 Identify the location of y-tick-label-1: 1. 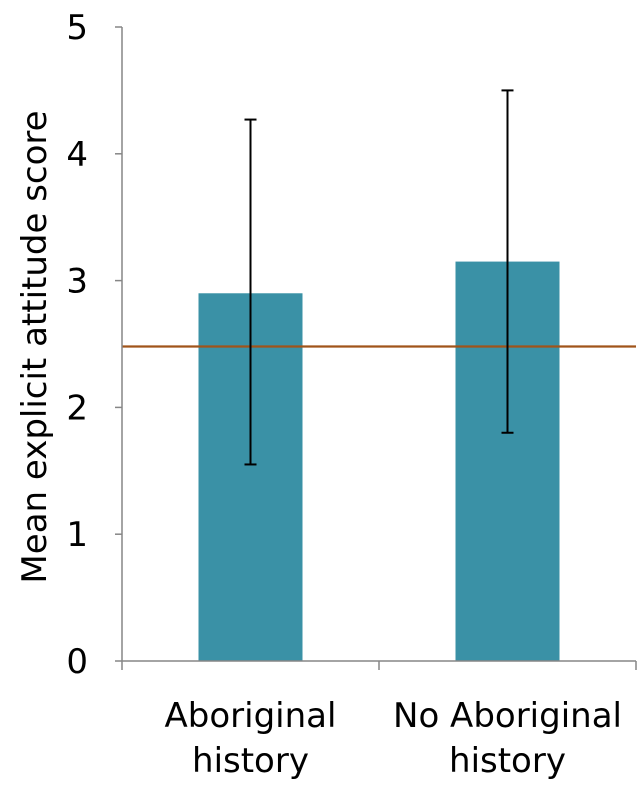
(77, 535).